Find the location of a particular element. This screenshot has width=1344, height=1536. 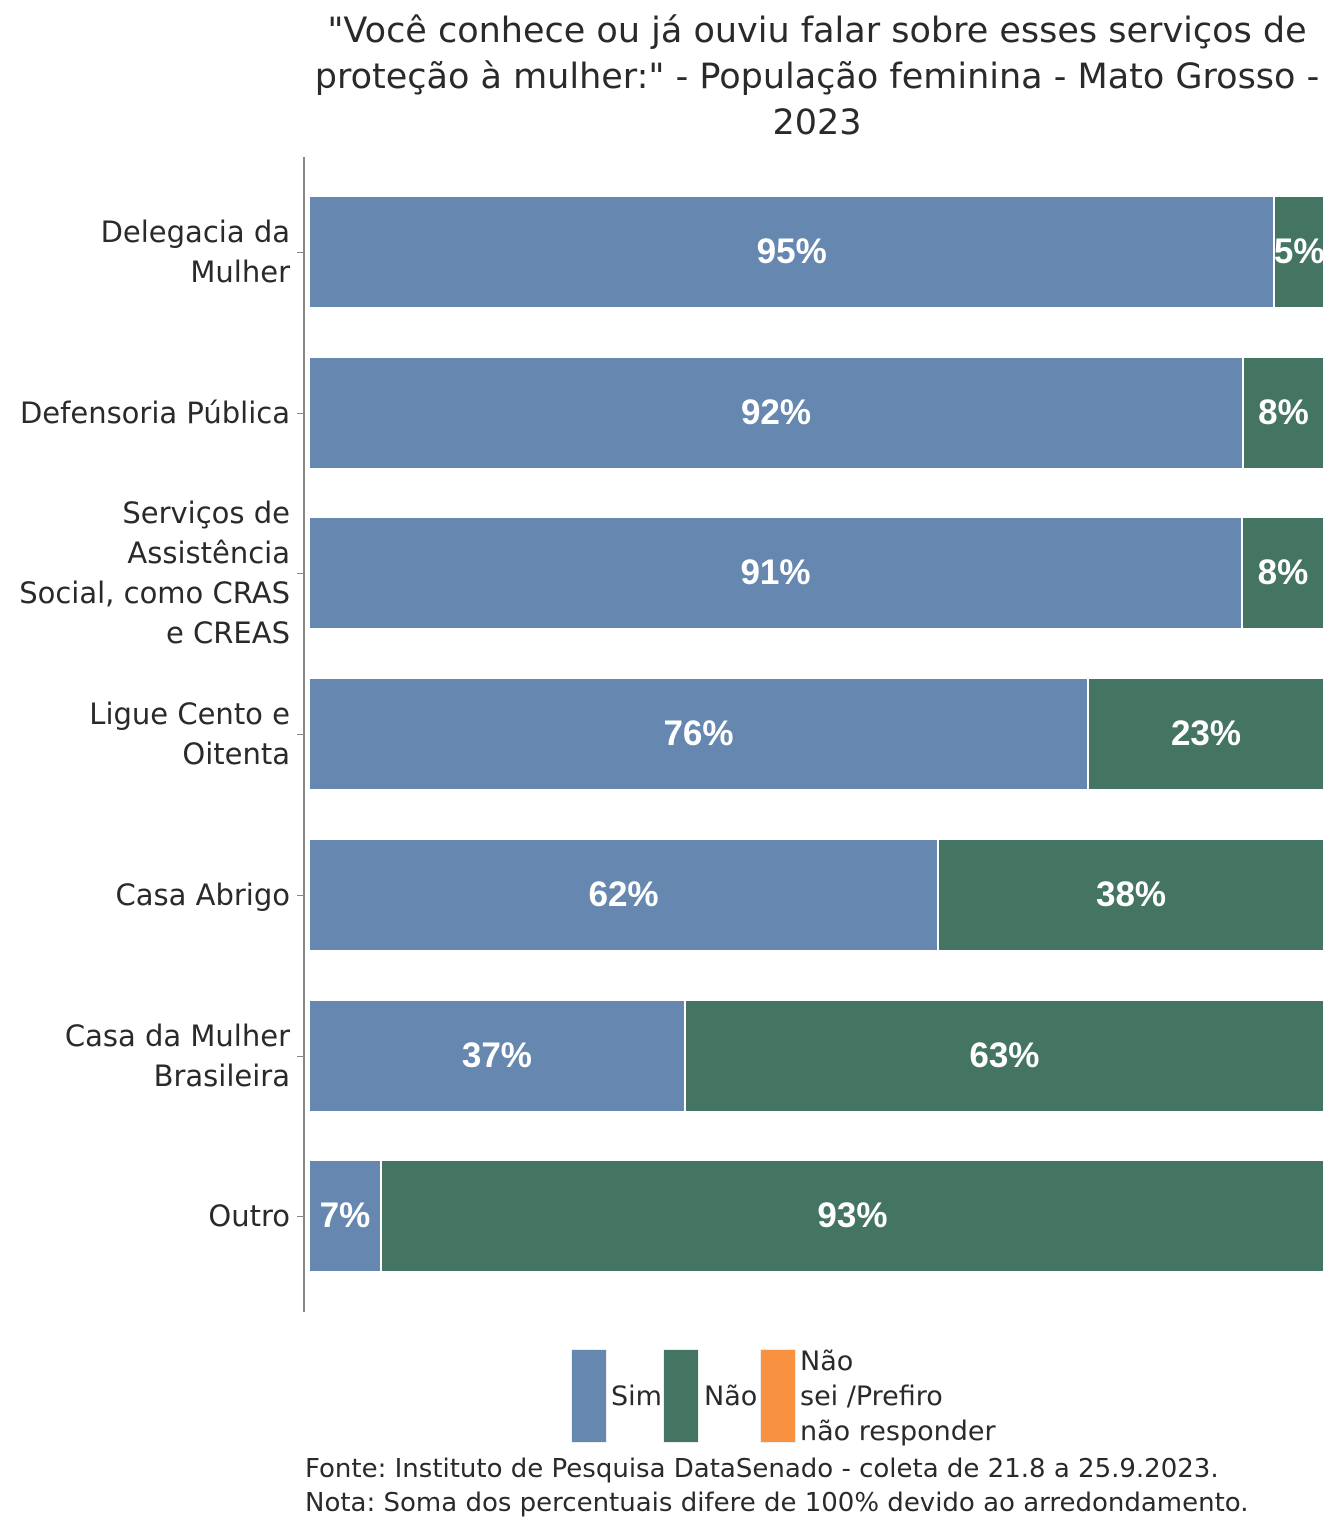

category-label-line: Delegacia da is located at coordinates (195, 232).